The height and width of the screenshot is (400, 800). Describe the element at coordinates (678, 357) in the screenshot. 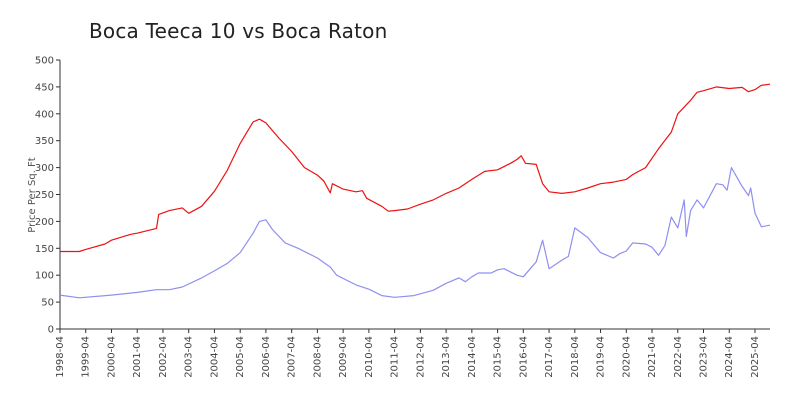

I see `x-tick-label: 2022-04` at that location.